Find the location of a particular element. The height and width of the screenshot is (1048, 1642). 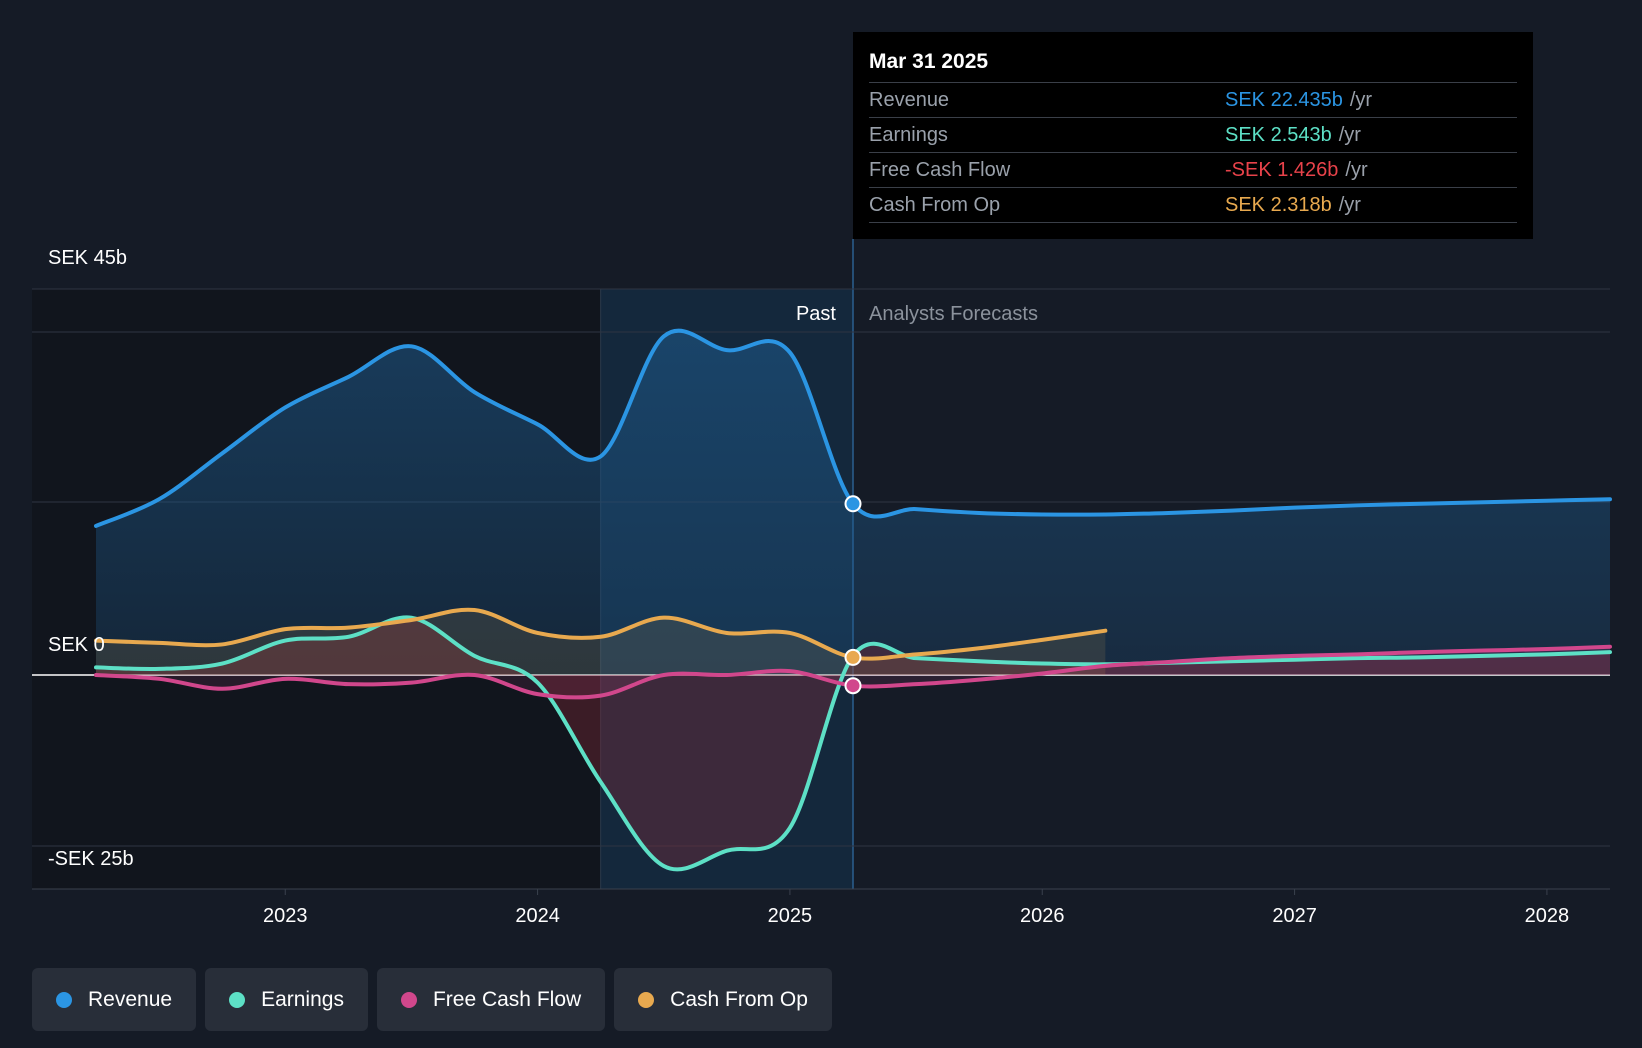

y-tick-label: SEK 0 is located at coordinates (76, 645).